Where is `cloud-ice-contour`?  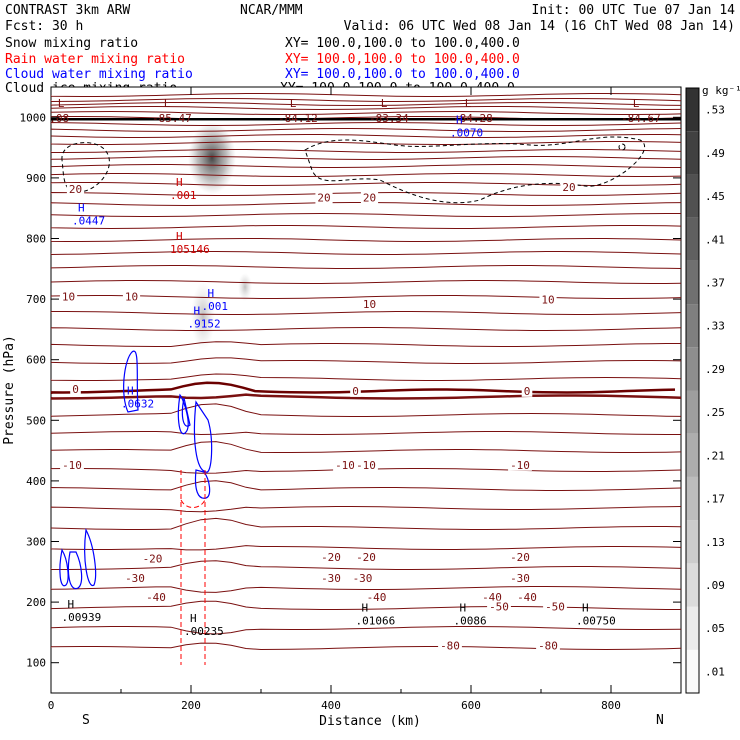 cloud-ice-contour is located at coordinates (475, 170).